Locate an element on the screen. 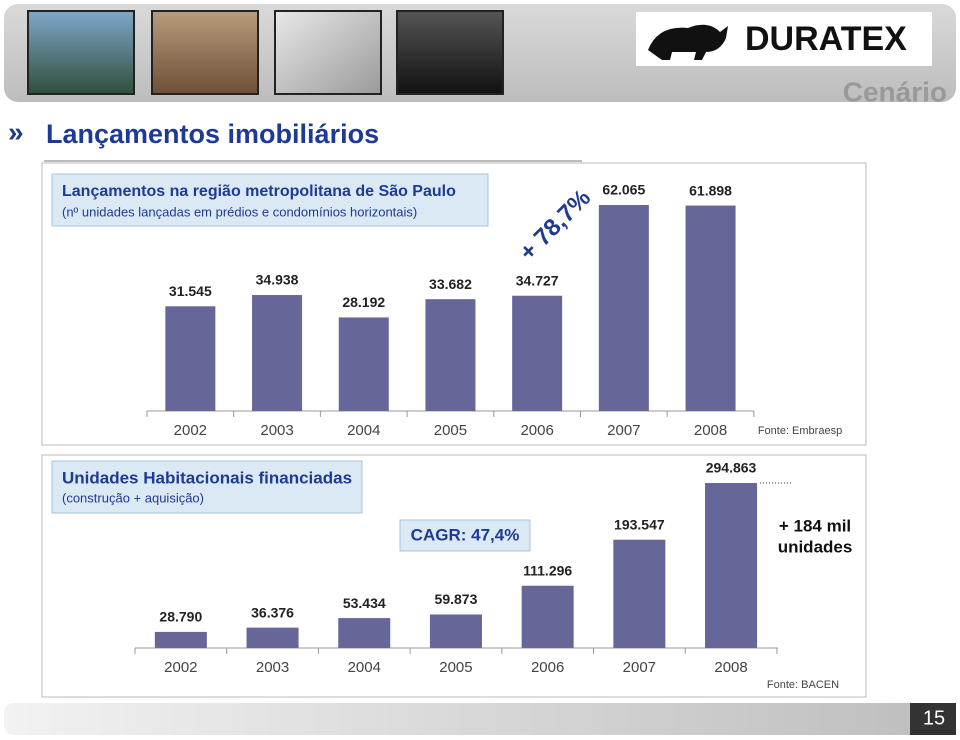 The width and height of the screenshot is (960, 740). slide-title: Lançamentos imobiliários is located at coordinates (212, 134).